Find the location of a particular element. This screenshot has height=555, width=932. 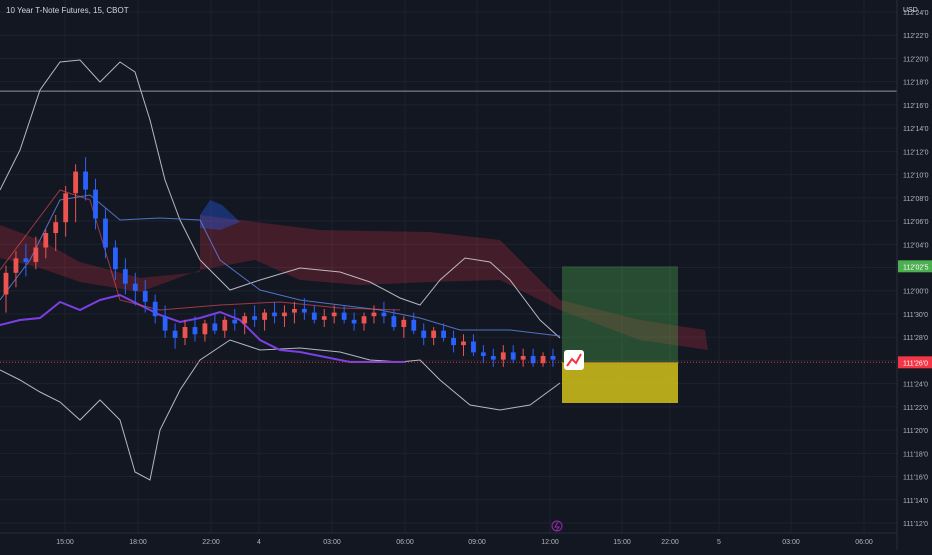

time-tick-label: 4 is located at coordinates (259, 542).